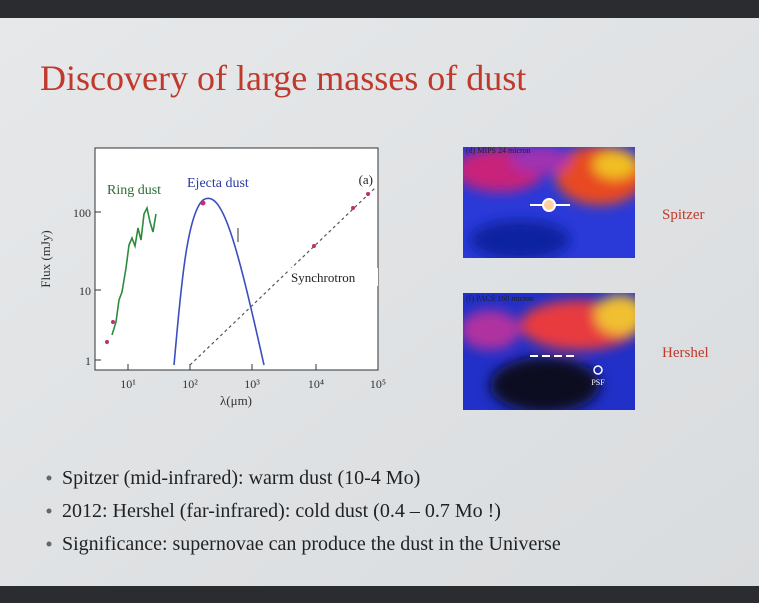  I want to click on x-tick-label: 10³, so click(252, 384).